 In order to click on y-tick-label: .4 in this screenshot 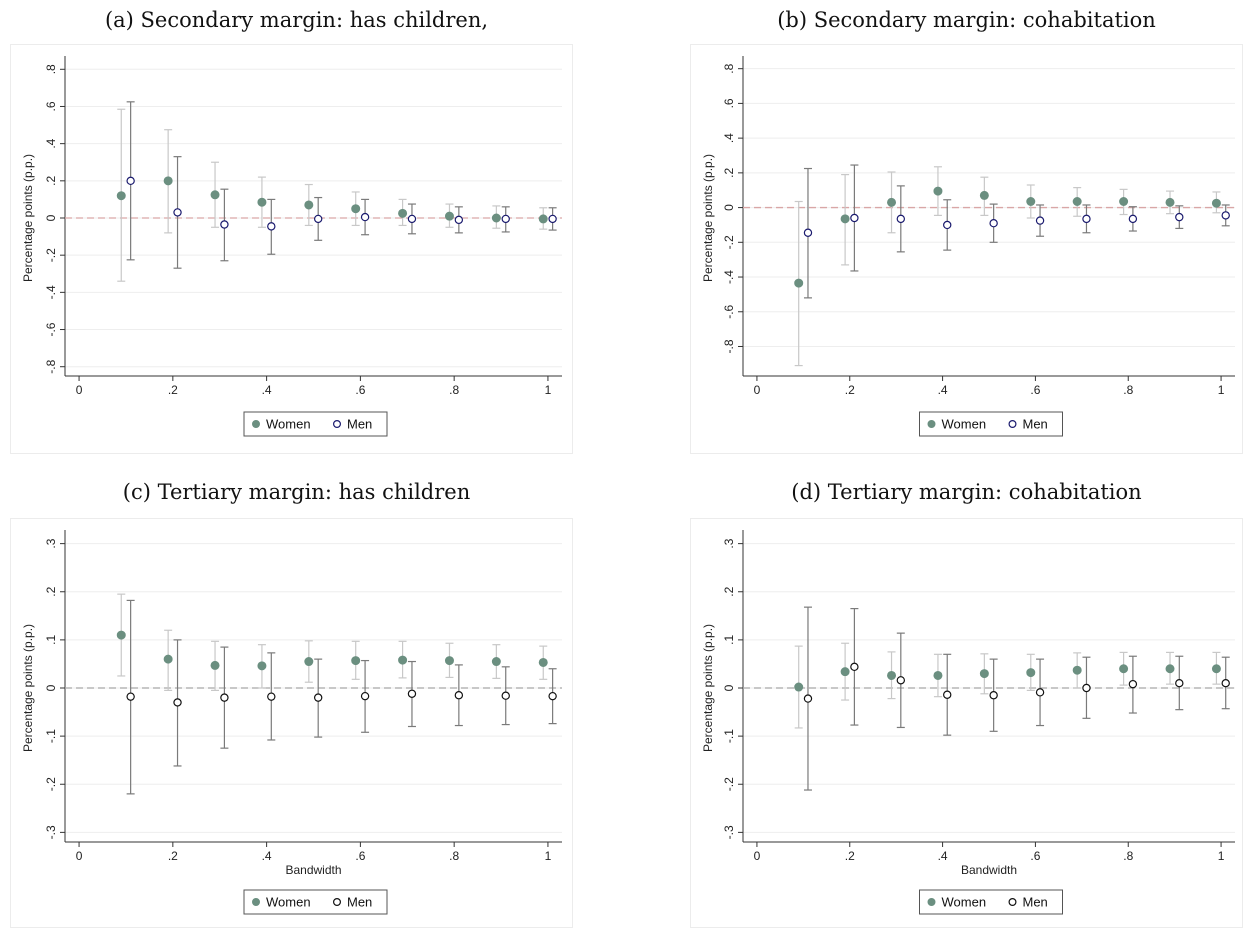, I will do `click(729, 138)`.